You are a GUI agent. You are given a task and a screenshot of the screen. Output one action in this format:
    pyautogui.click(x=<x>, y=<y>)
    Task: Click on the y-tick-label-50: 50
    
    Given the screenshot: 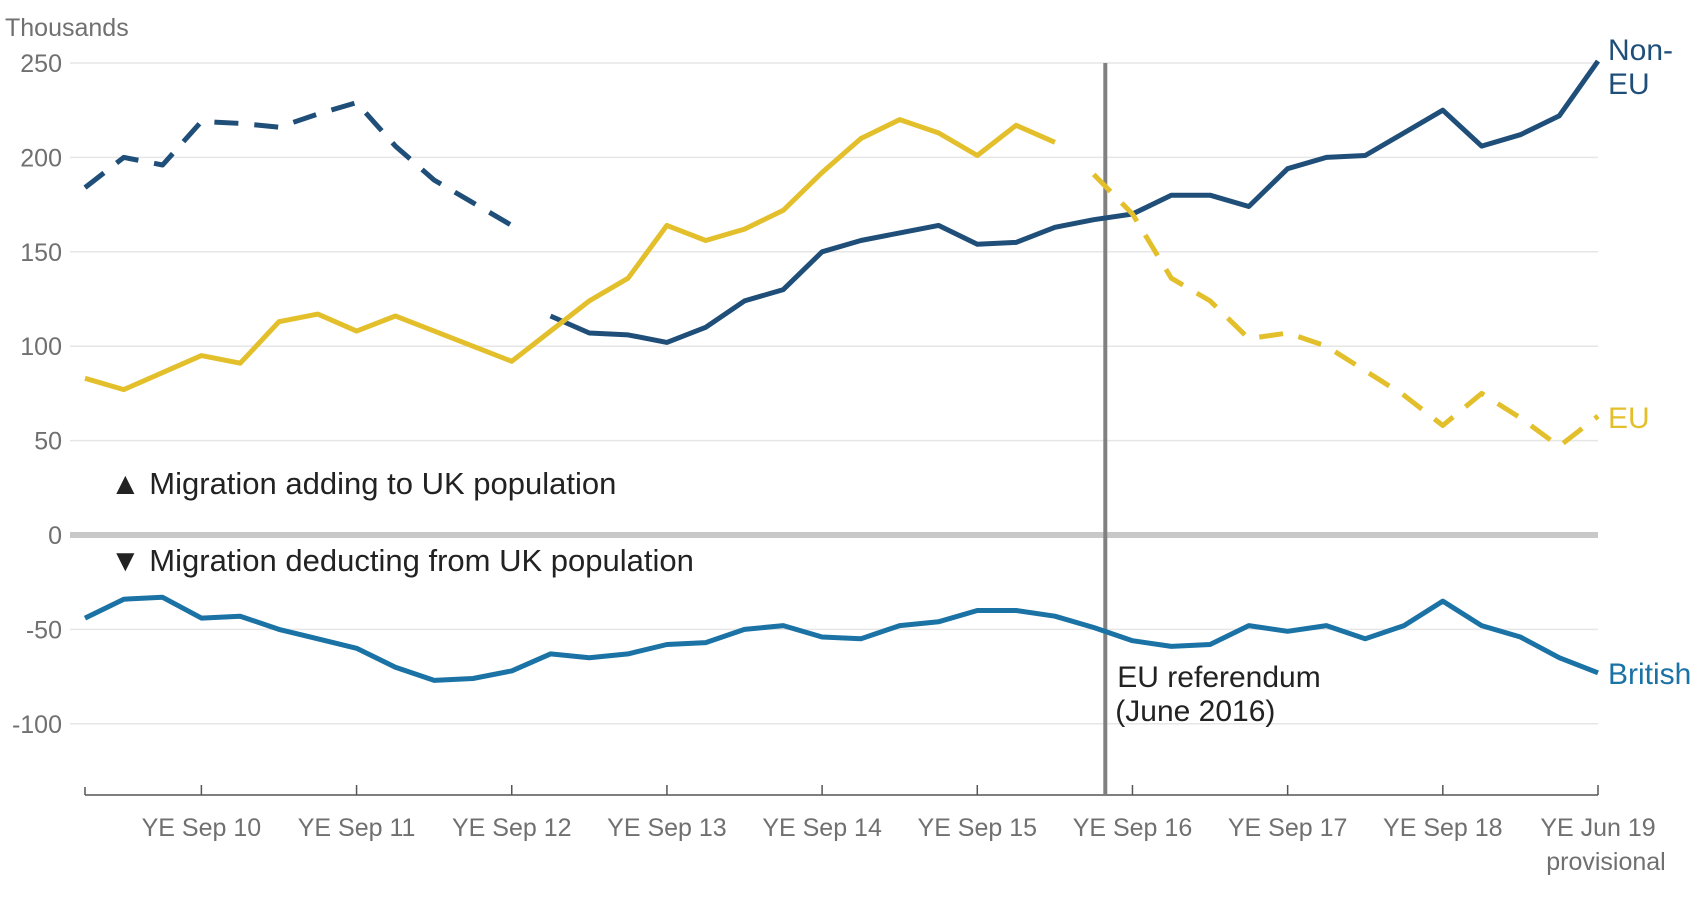 What is the action you would take?
    pyautogui.click(x=48, y=442)
    